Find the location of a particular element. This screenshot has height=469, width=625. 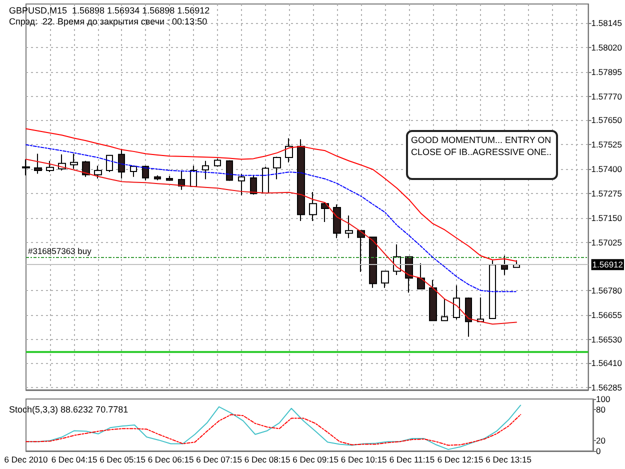

text: Stoch(5,3,3) 88.6232 70.7781 is located at coordinates (68, 409).